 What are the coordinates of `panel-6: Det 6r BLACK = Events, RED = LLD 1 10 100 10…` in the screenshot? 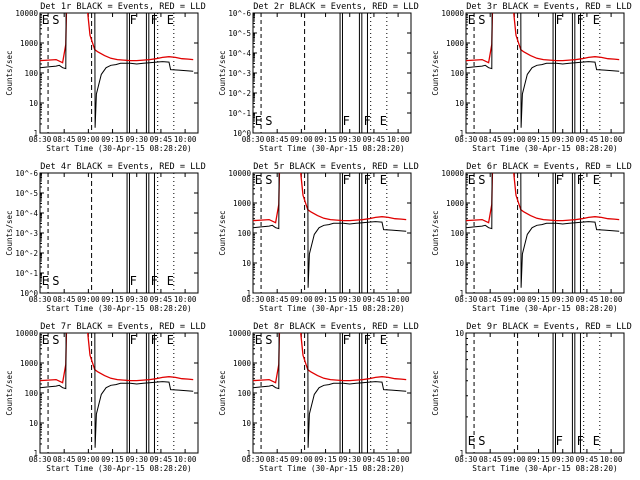 It's located at (531, 237).